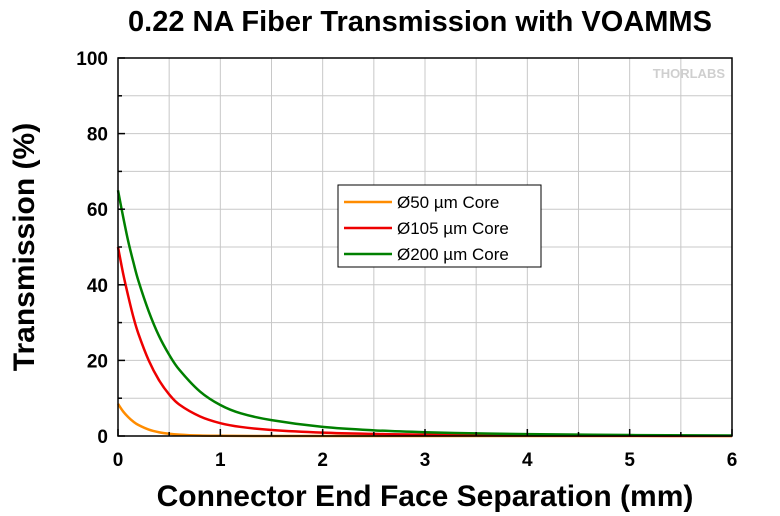 The width and height of the screenshot is (780, 516). I want to click on x-tick-label: 6, so click(732, 460).